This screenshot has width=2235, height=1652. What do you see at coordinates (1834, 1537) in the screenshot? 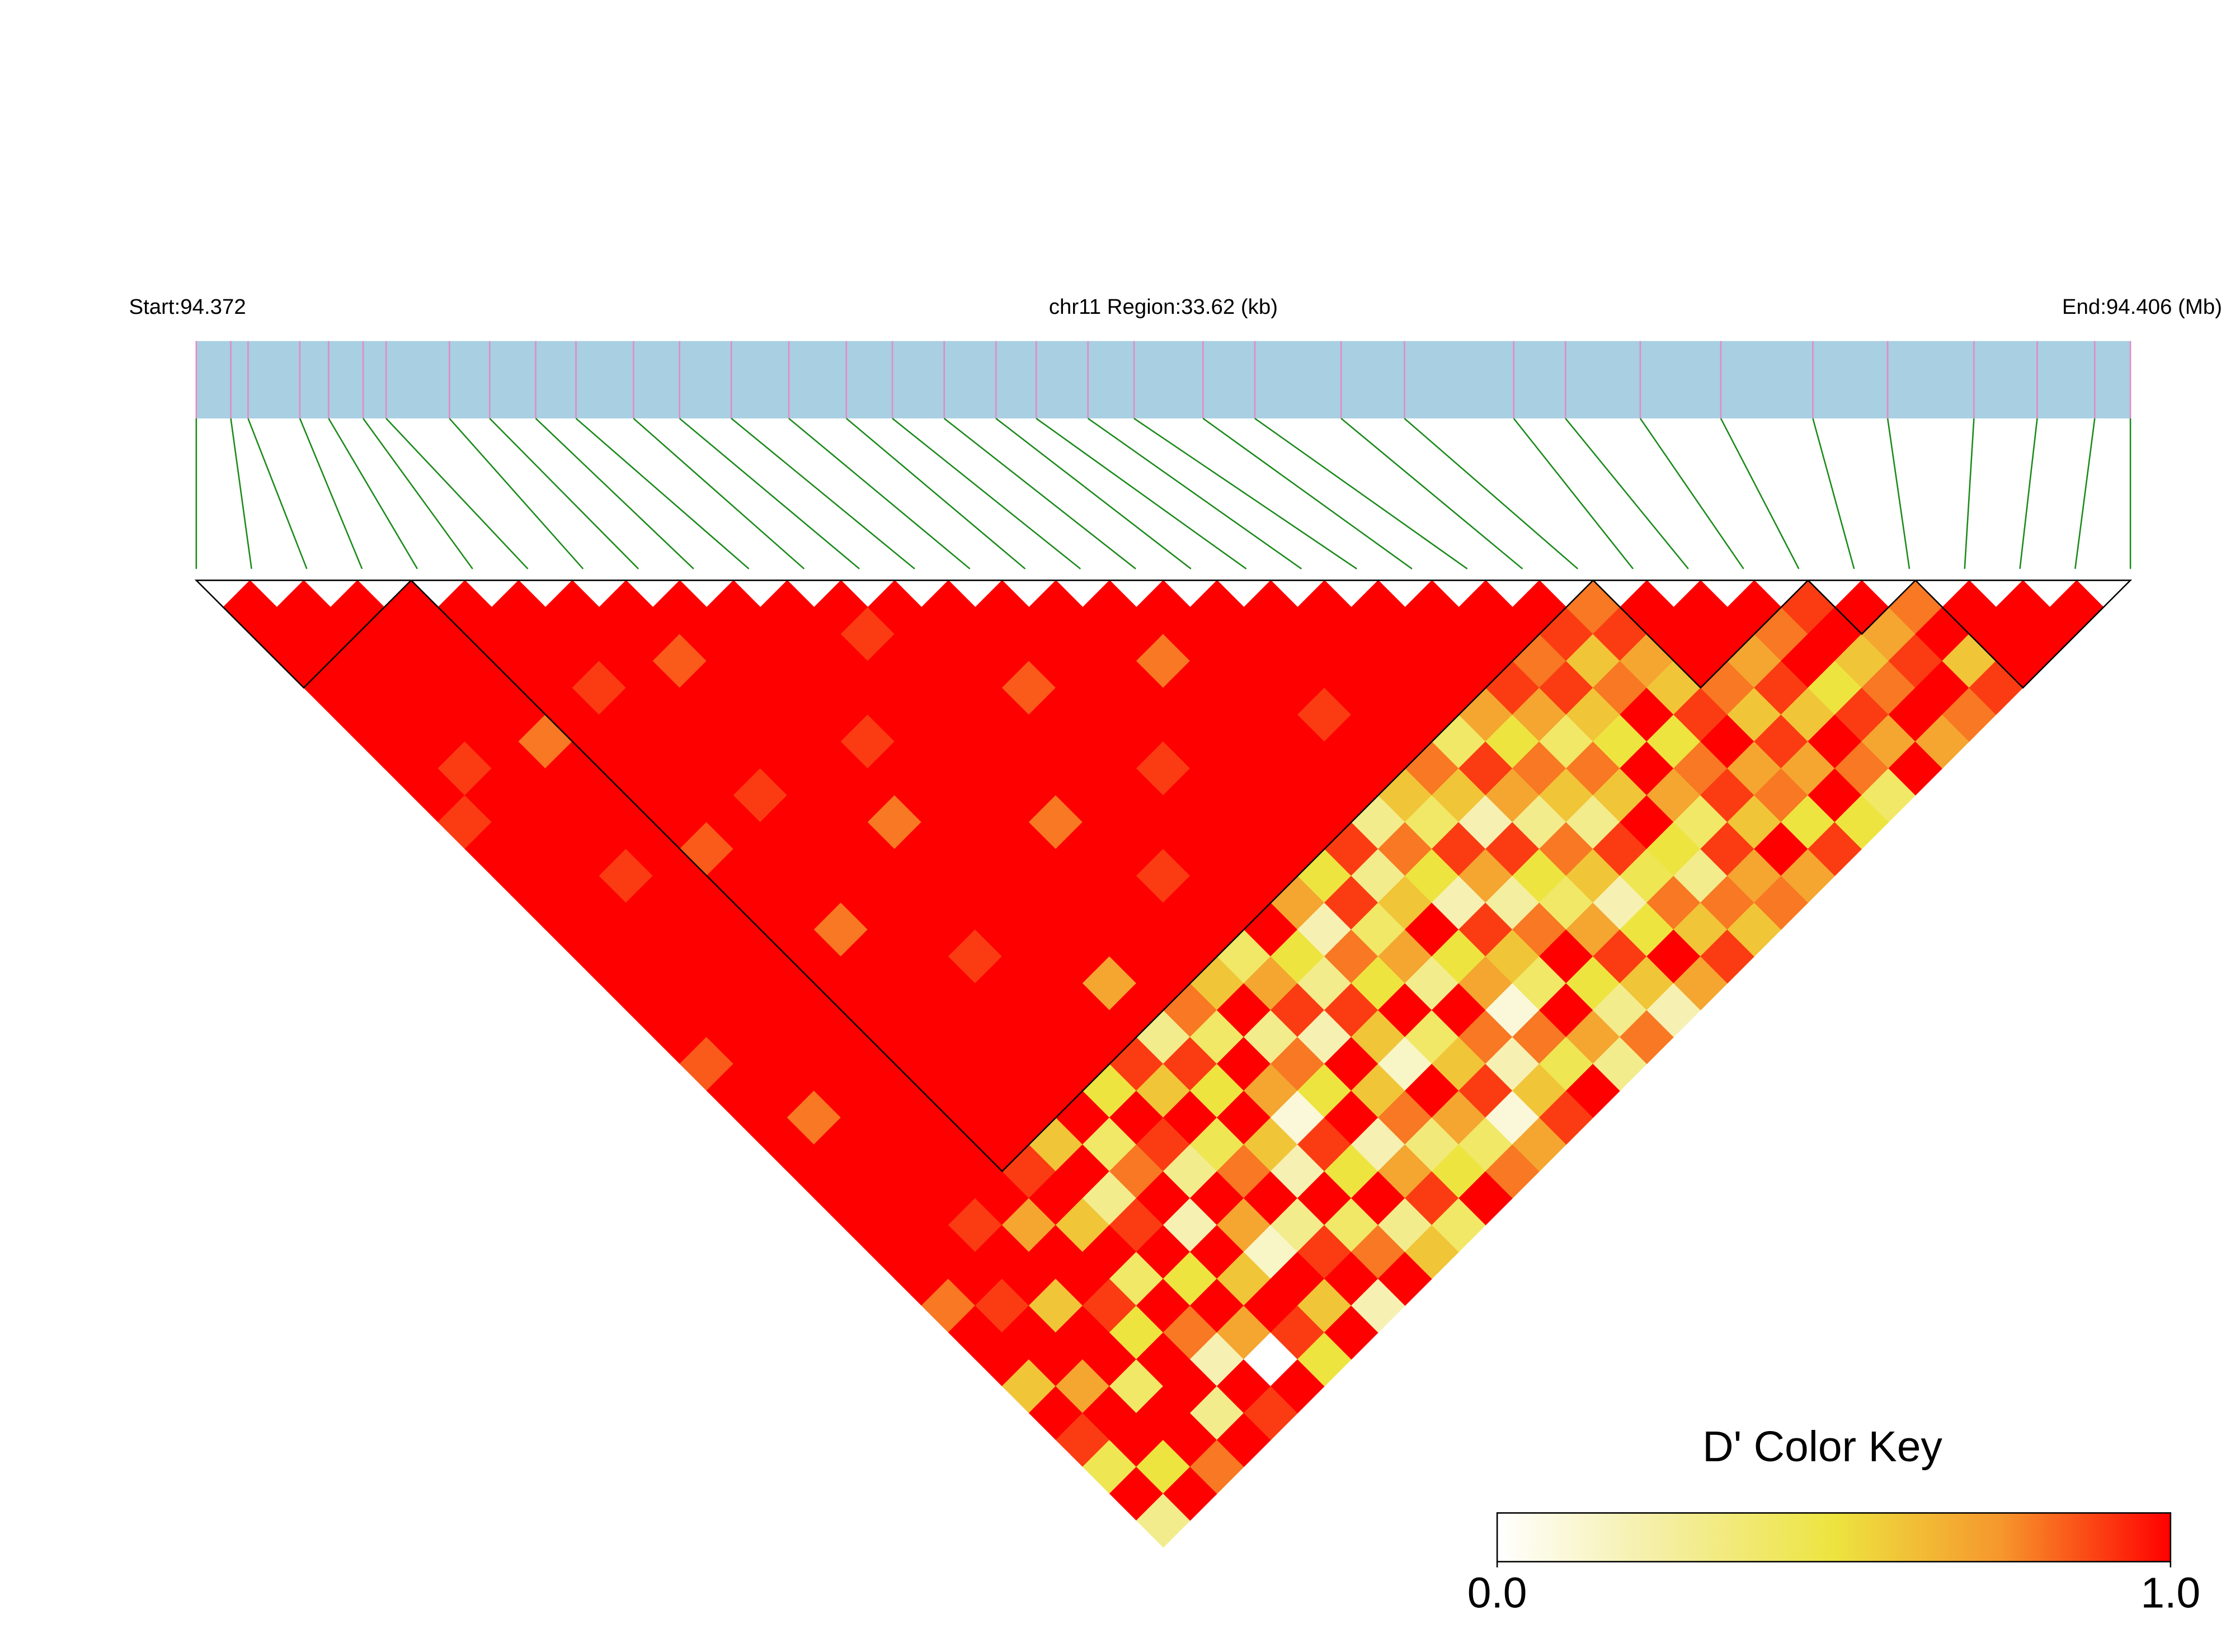
I see `color-key` at bounding box center [1834, 1537].